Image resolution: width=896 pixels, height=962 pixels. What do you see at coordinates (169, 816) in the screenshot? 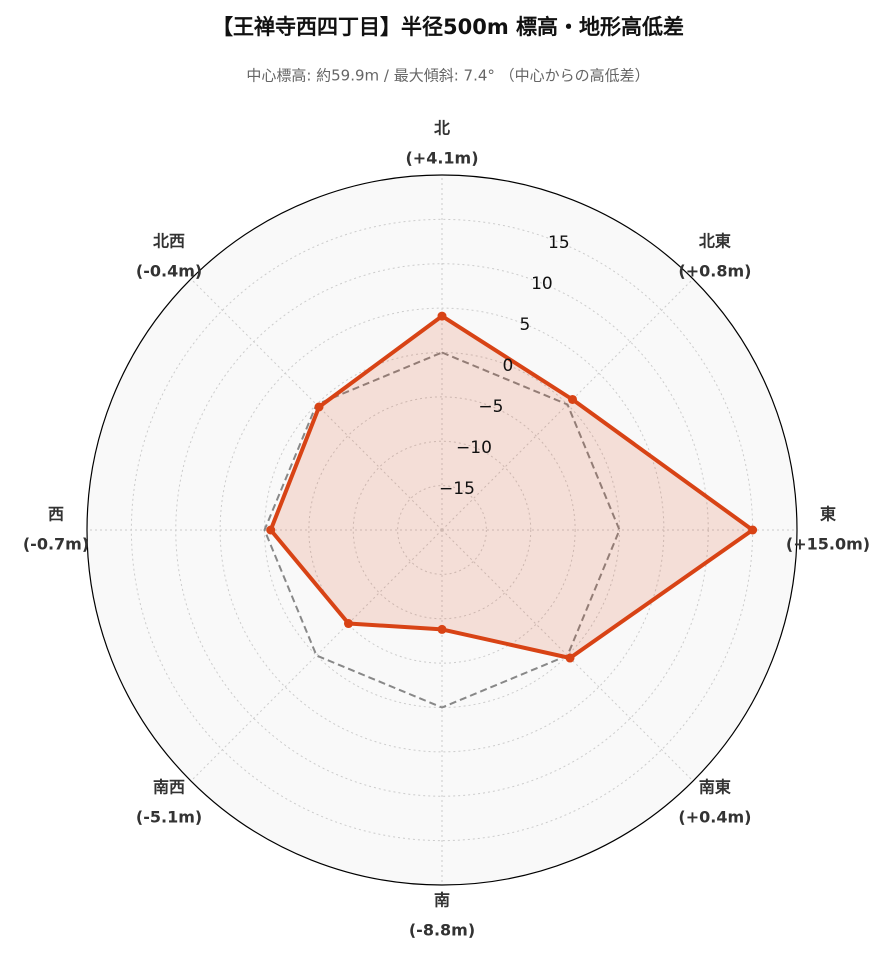
I see `value-label: (-5.1m)` at bounding box center [169, 816].